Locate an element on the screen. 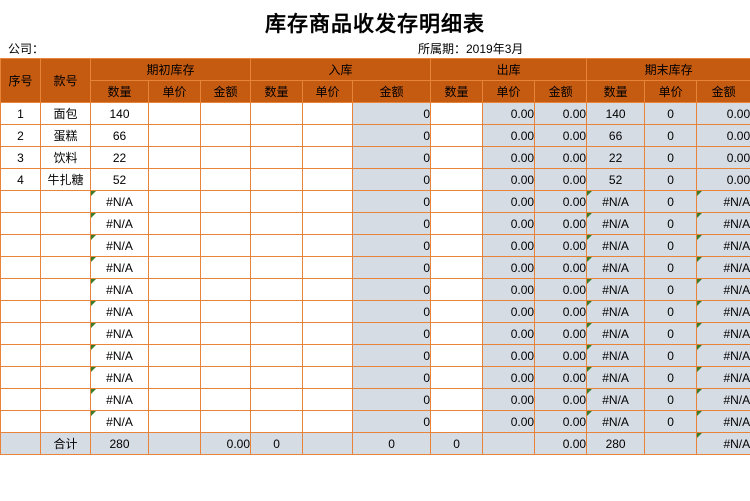  cell-end-qty: 22 is located at coordinates (616, 157).